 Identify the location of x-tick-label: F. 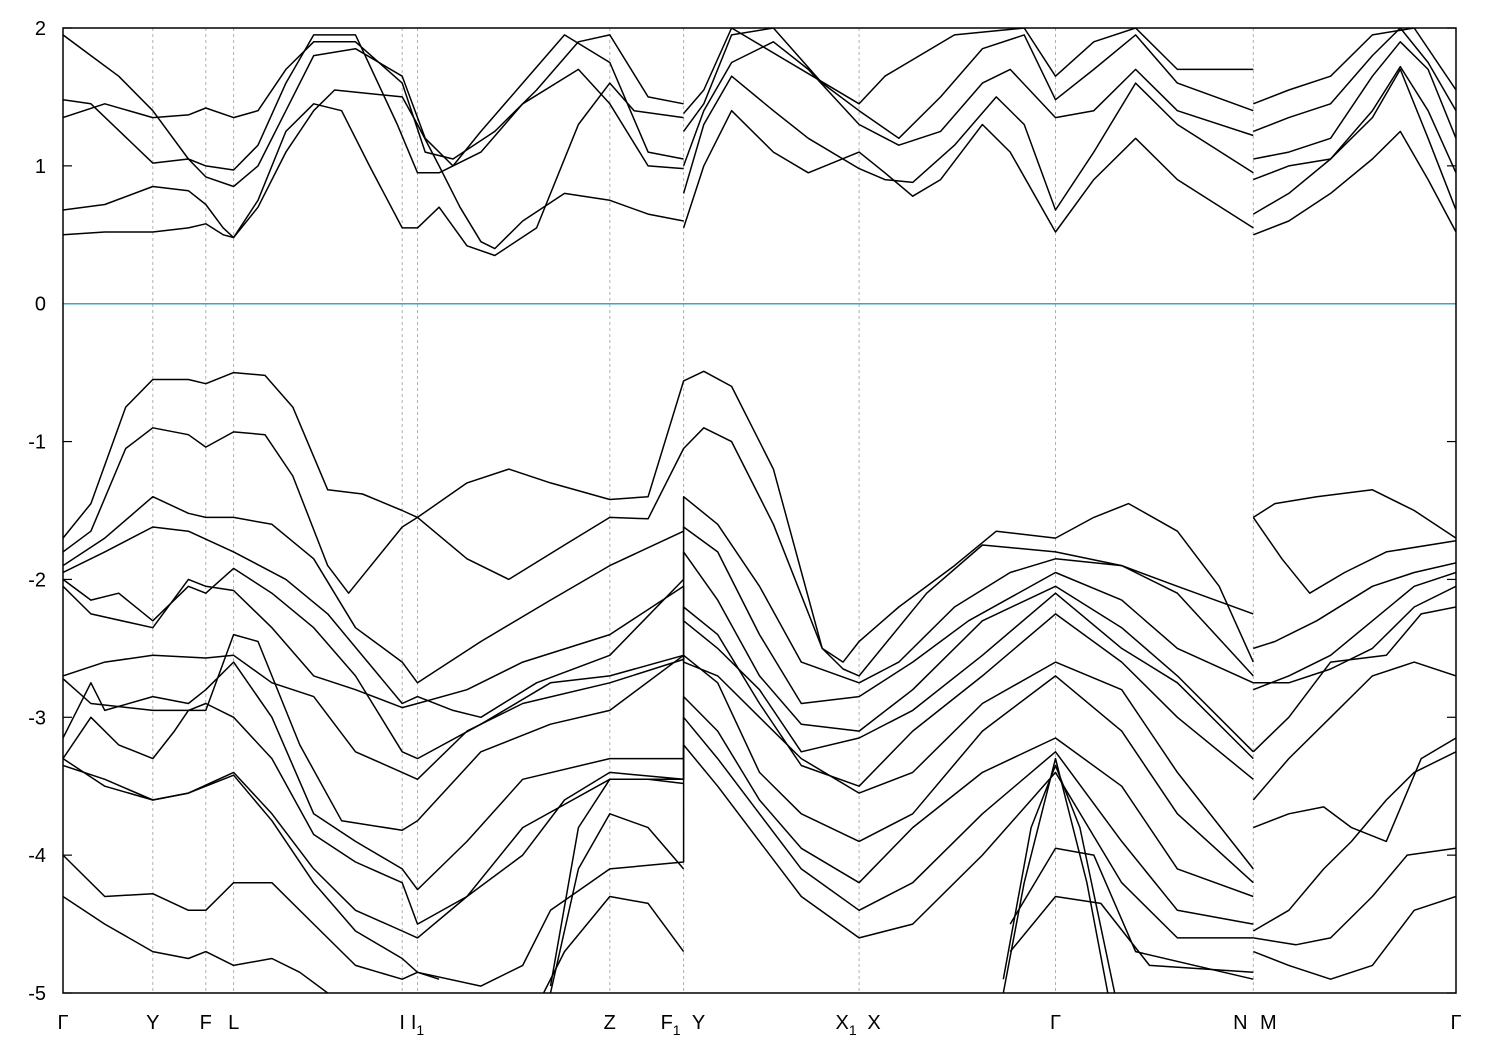
(206, 1023).